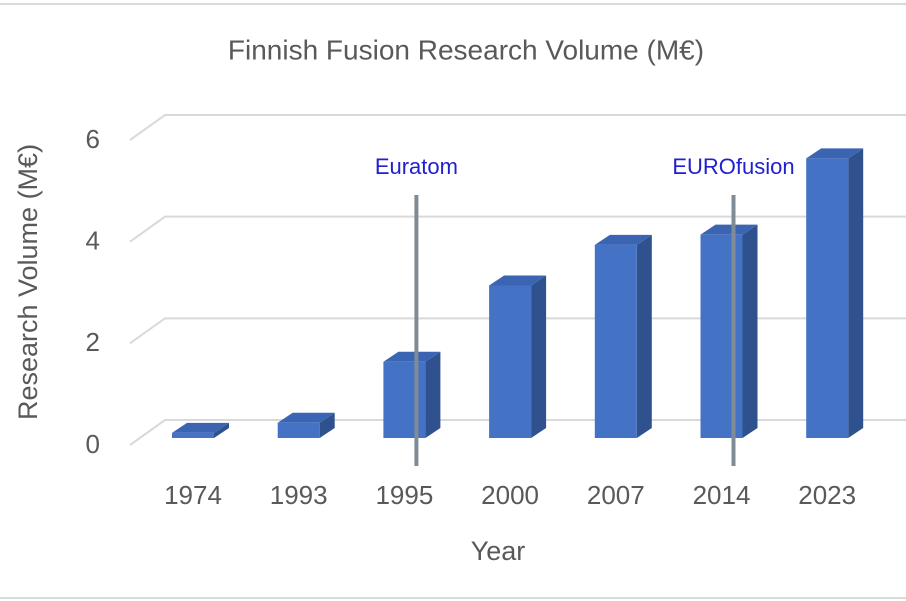 The image size is (906, 601). What do you see at coordinates (510, 495) in the screenshot?
I see `x-tick-label: 2000` at bounding box center [510, 495].